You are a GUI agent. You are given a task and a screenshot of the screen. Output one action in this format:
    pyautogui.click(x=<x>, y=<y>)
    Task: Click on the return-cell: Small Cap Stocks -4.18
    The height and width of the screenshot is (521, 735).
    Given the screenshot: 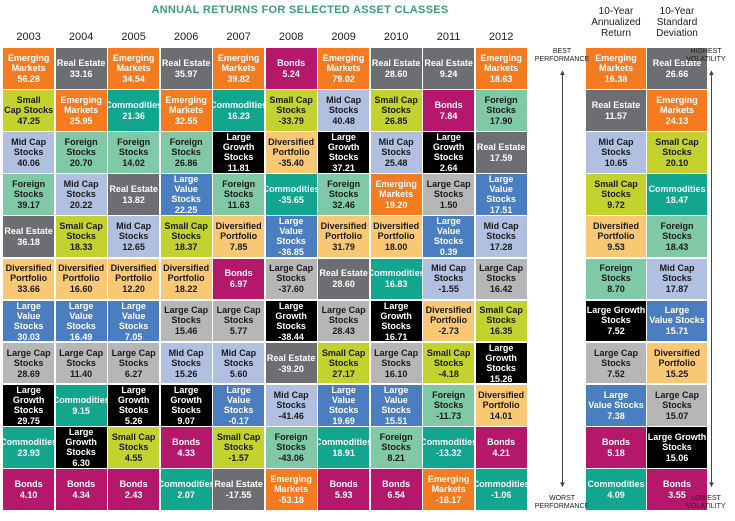 What is the action you would take?
    pyautogui.click(x=449, y=363)
    